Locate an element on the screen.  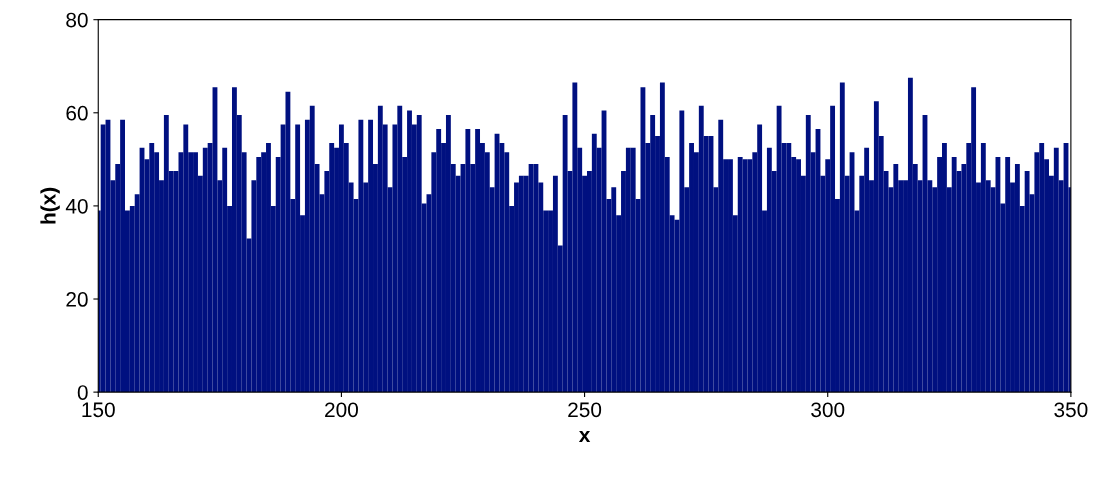
y-tick-label: 0 is located at coordinates (82, 392).